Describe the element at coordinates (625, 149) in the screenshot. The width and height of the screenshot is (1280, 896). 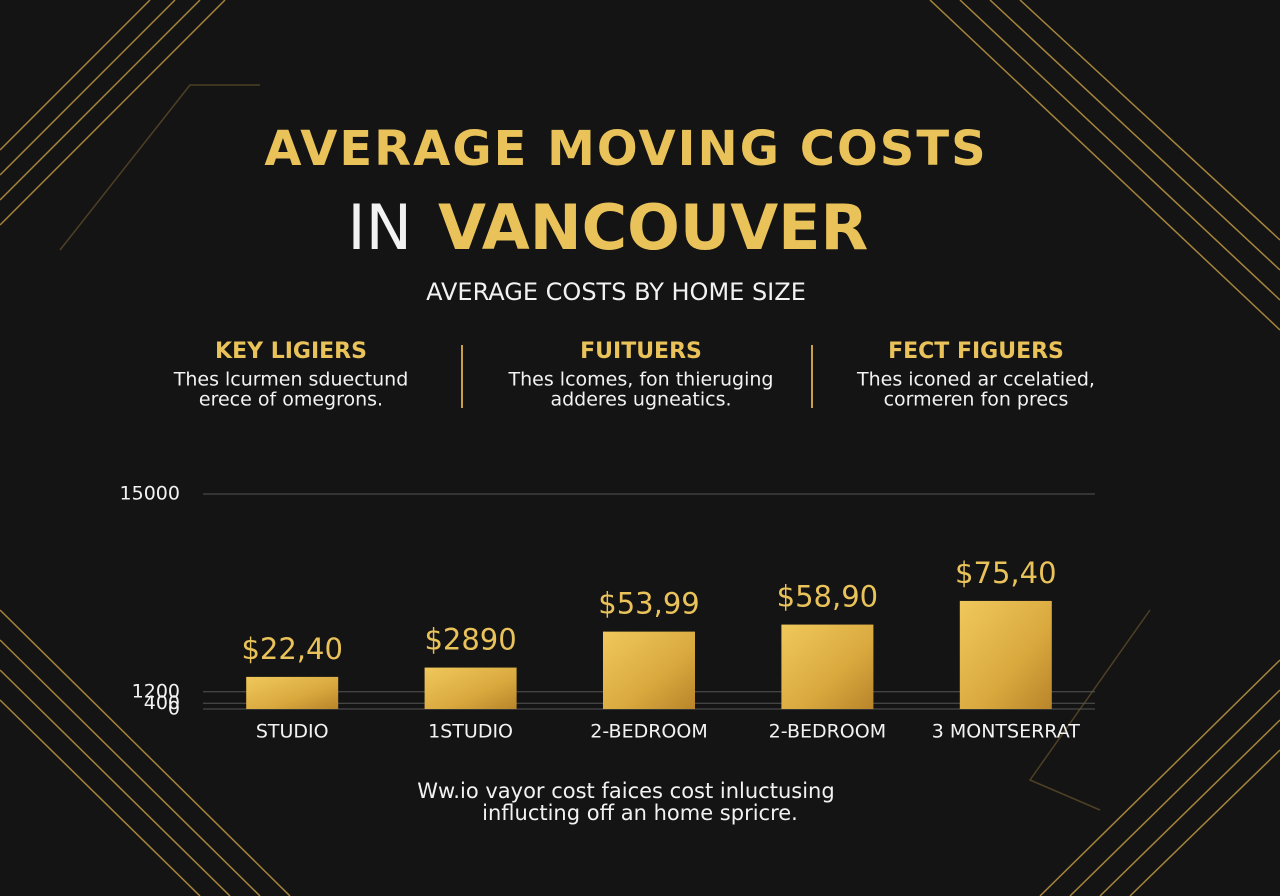
I see `title-line: AVERAGE MOVING COSTS` at that location.